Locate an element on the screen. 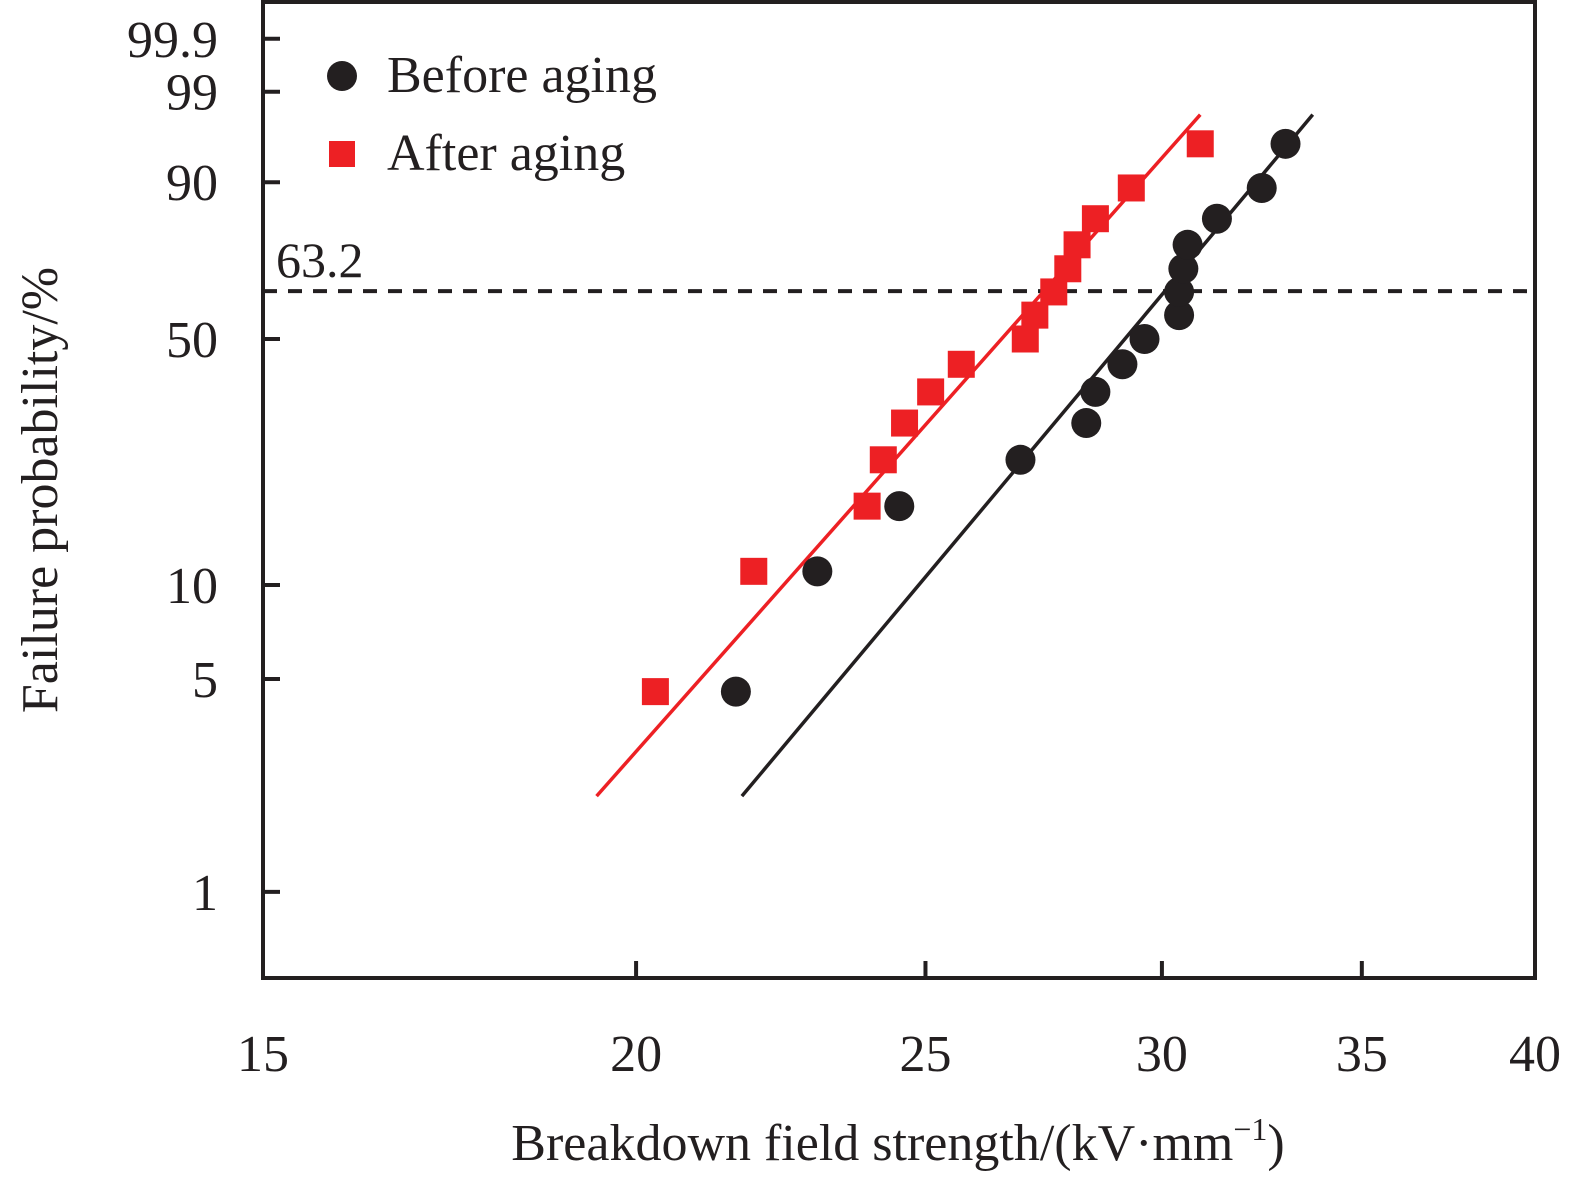 The height and width of the screenshot is (1179, 1575). x-axis-title-main: Breakdown field strength/(kV·mm is located at coordinates (872, 1143).